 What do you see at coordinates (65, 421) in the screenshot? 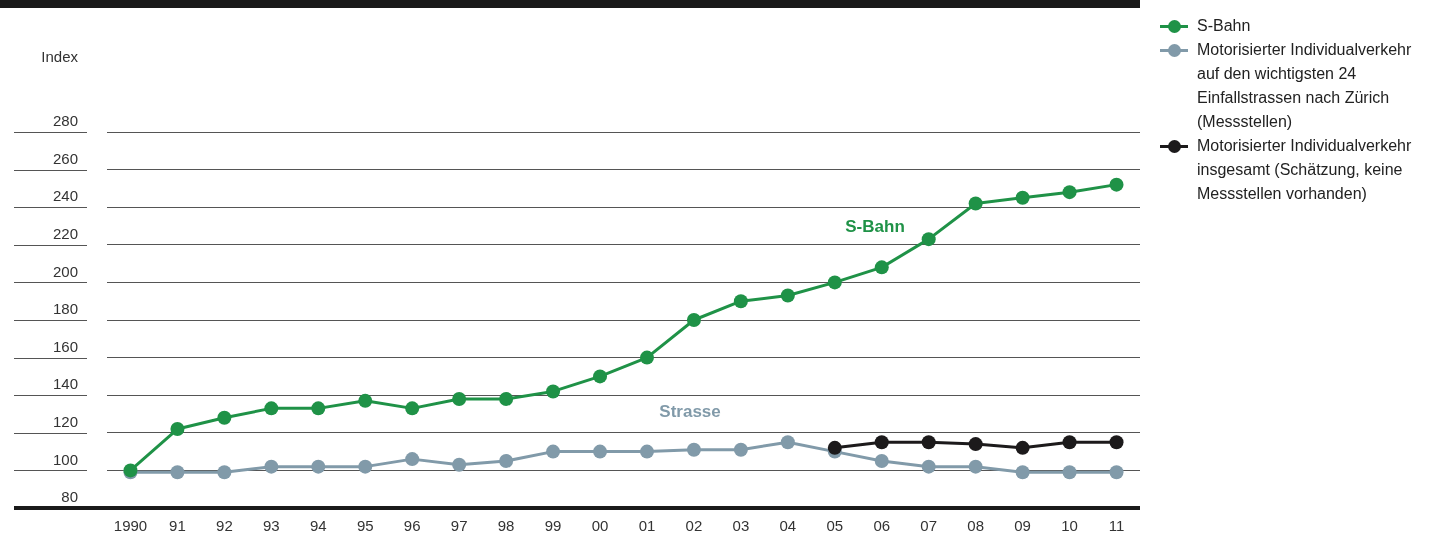
I see `y-tick-label: 120` at bounding box center [65, 421].